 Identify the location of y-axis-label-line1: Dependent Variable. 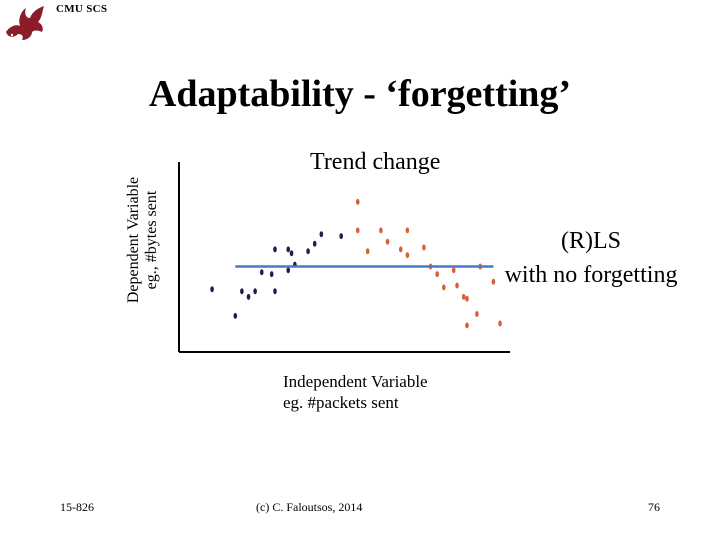
(133, 240).